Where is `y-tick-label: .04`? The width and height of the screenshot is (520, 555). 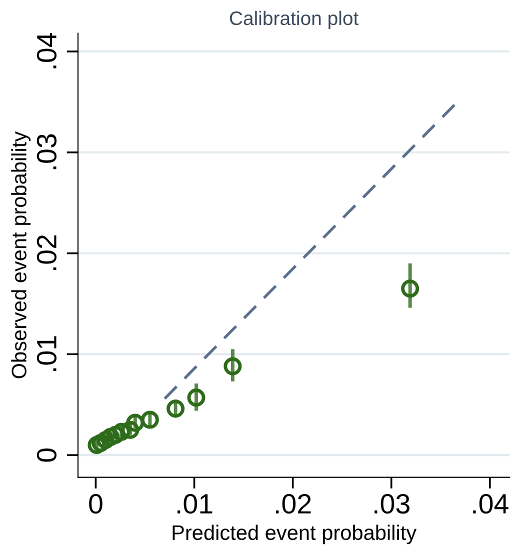 y-tick-label: .04 is located at coordinates (46, 50).